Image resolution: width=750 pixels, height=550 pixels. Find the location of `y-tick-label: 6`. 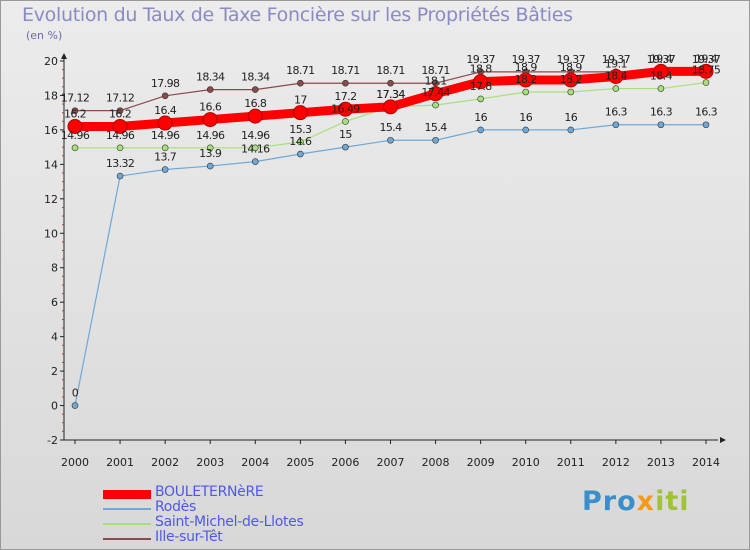

y-tick-label: 6 is located at coordinates (54, 302).